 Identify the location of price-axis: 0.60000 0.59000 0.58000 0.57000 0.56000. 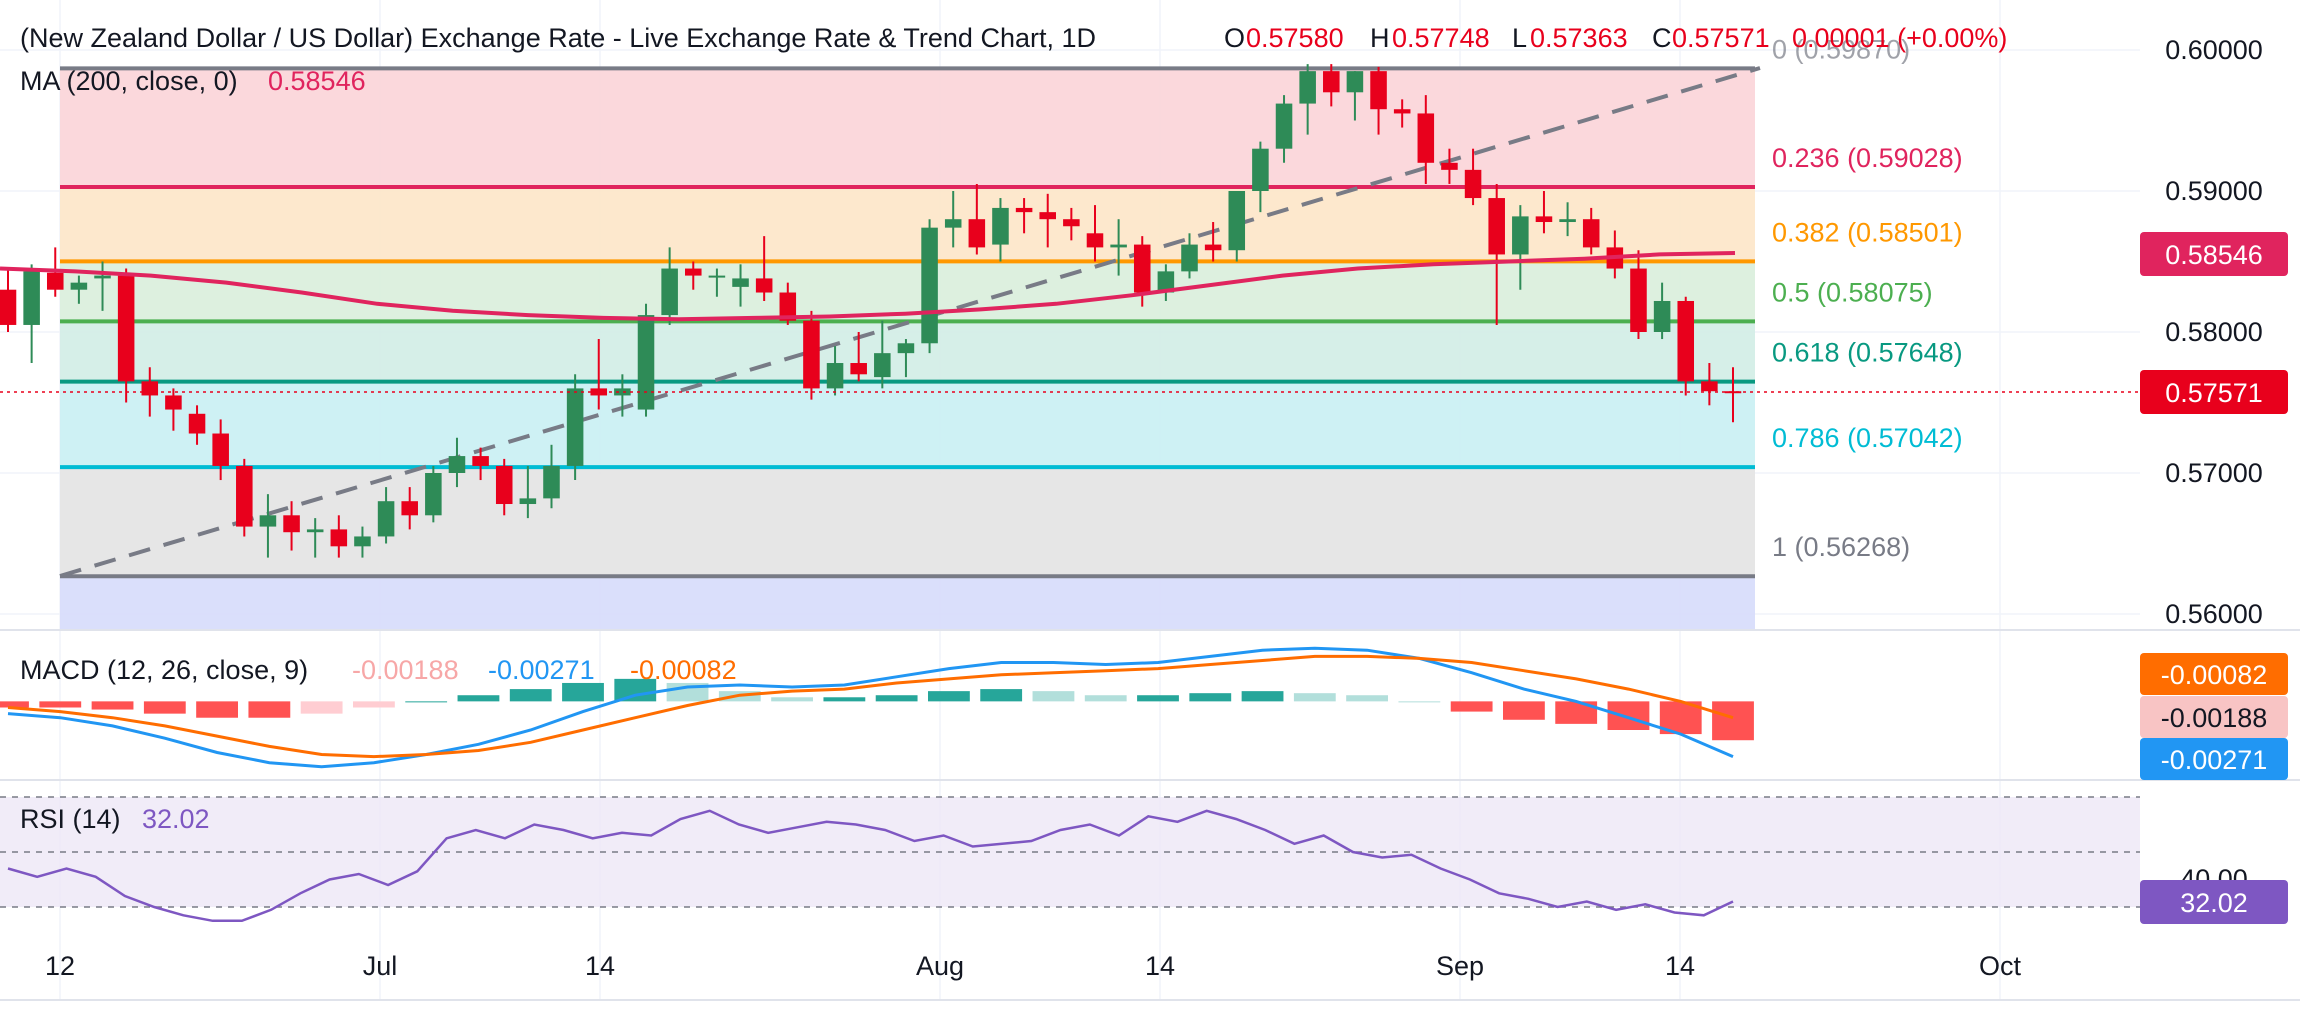
(2214, 332).